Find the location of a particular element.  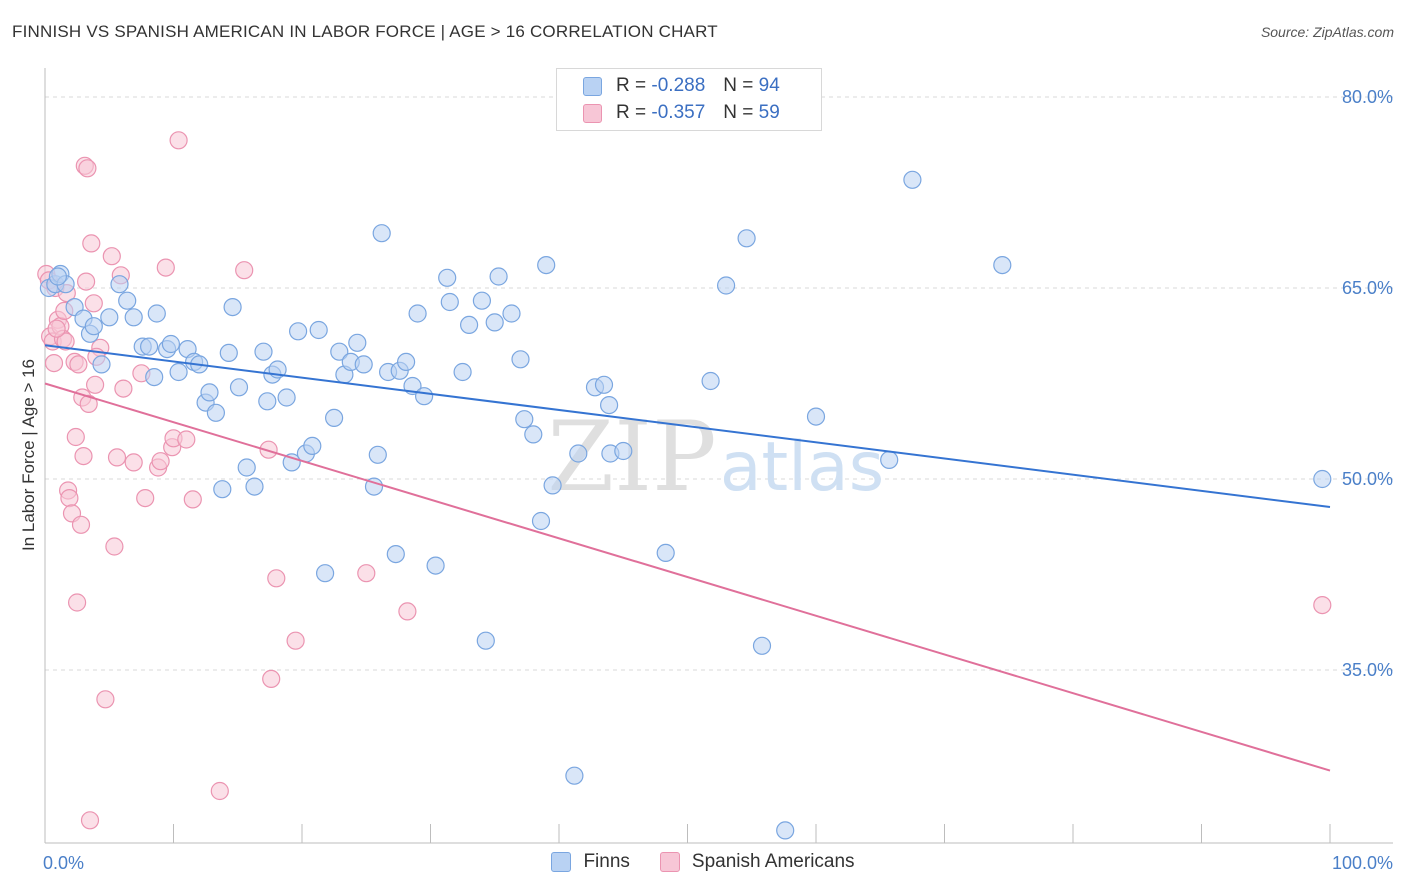

legend-item-spanish: Spanish Americans is located at coordinates (757, 862).